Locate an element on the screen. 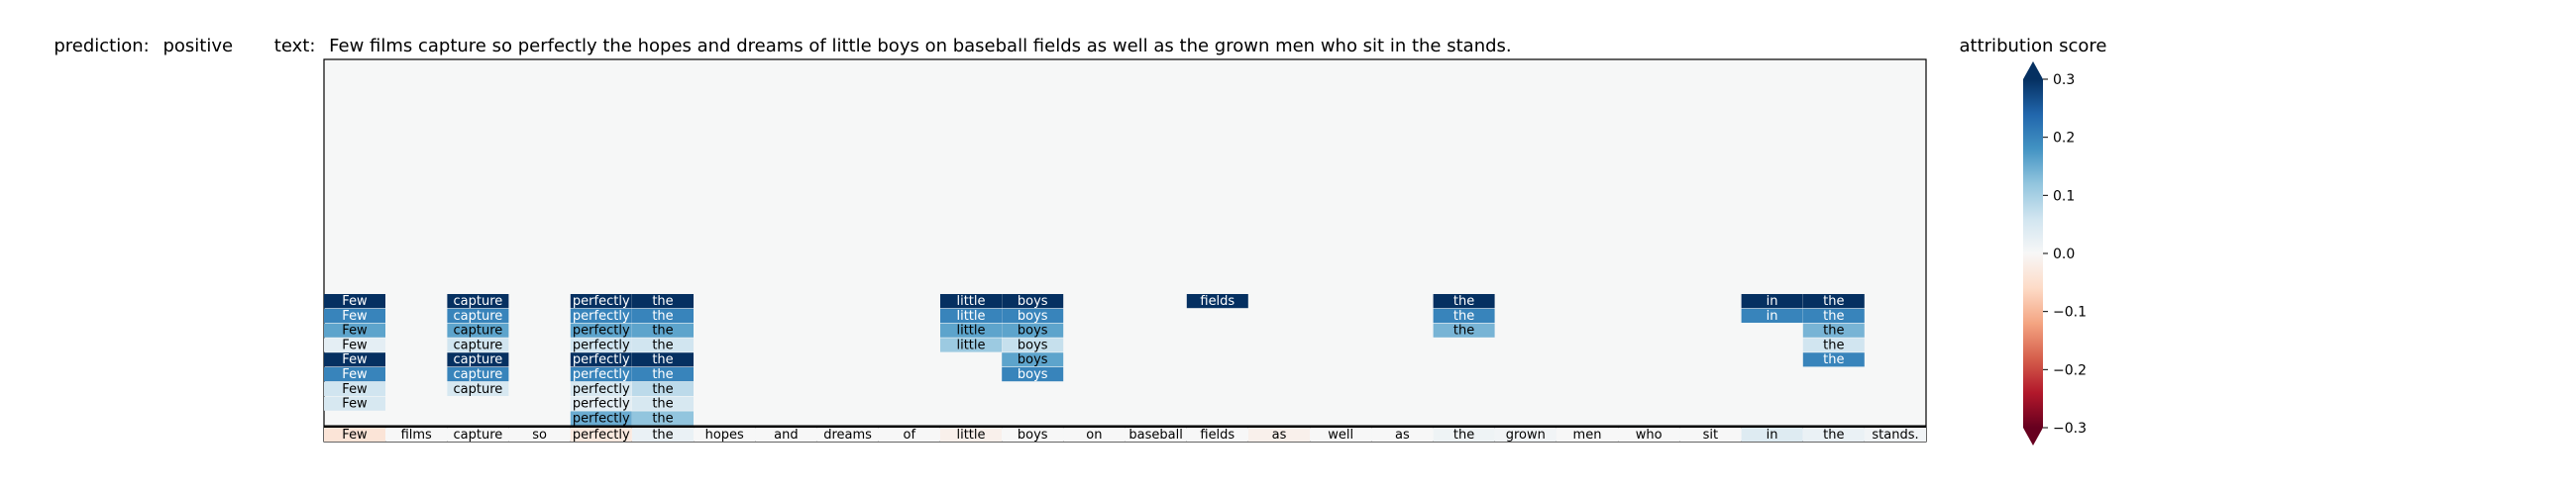  prediction-value: positive is located at coordinates (197, 46).